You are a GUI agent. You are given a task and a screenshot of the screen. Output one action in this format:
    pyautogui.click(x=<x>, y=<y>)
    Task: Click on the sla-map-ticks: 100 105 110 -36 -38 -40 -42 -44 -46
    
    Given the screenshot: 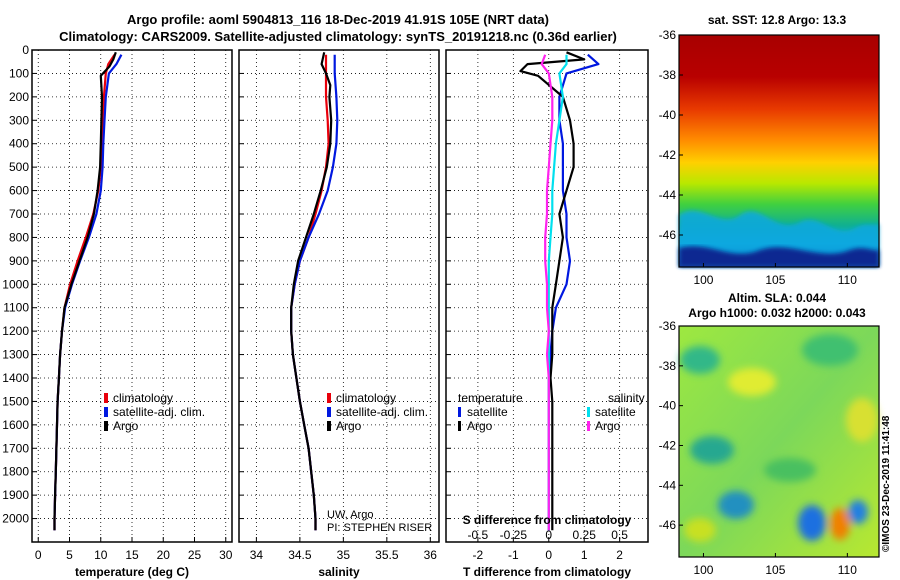 What is the action you would take?
    pyautogui.click(x=758, y=448)
    